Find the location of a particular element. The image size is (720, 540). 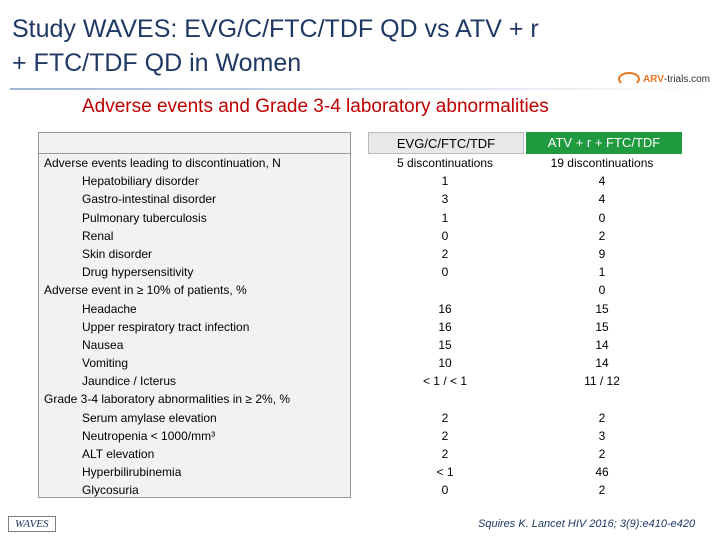

atv-value is located at coordinates (602, 399).